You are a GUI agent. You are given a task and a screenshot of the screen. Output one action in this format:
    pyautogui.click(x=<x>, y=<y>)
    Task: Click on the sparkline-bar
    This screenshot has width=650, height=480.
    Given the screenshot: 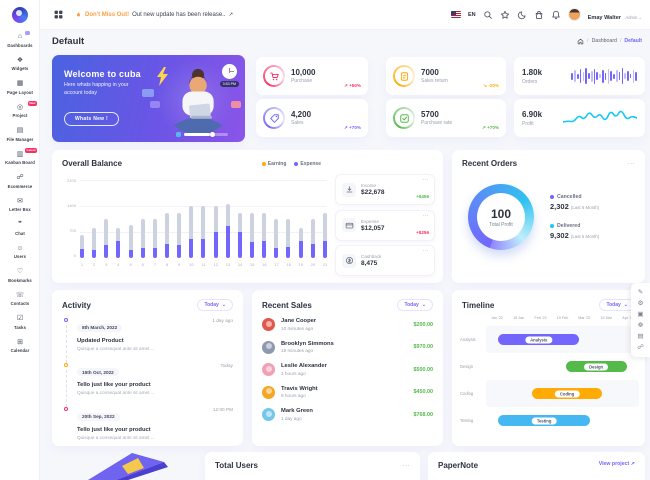 What is the action you would take?
    pyautogui.click(x=633, y=76)
    